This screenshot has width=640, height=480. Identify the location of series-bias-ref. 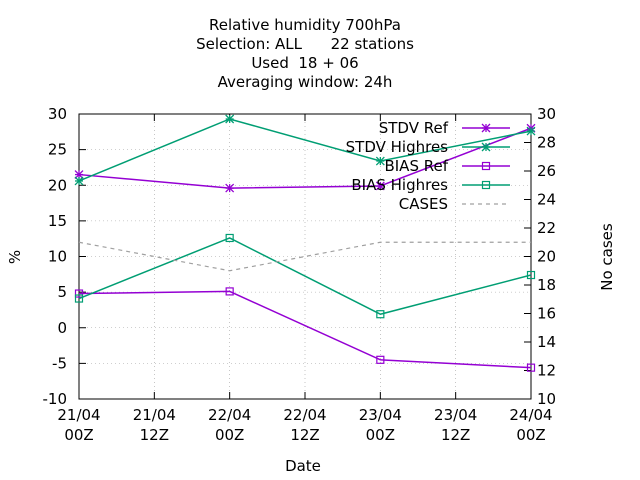
(305, 329).